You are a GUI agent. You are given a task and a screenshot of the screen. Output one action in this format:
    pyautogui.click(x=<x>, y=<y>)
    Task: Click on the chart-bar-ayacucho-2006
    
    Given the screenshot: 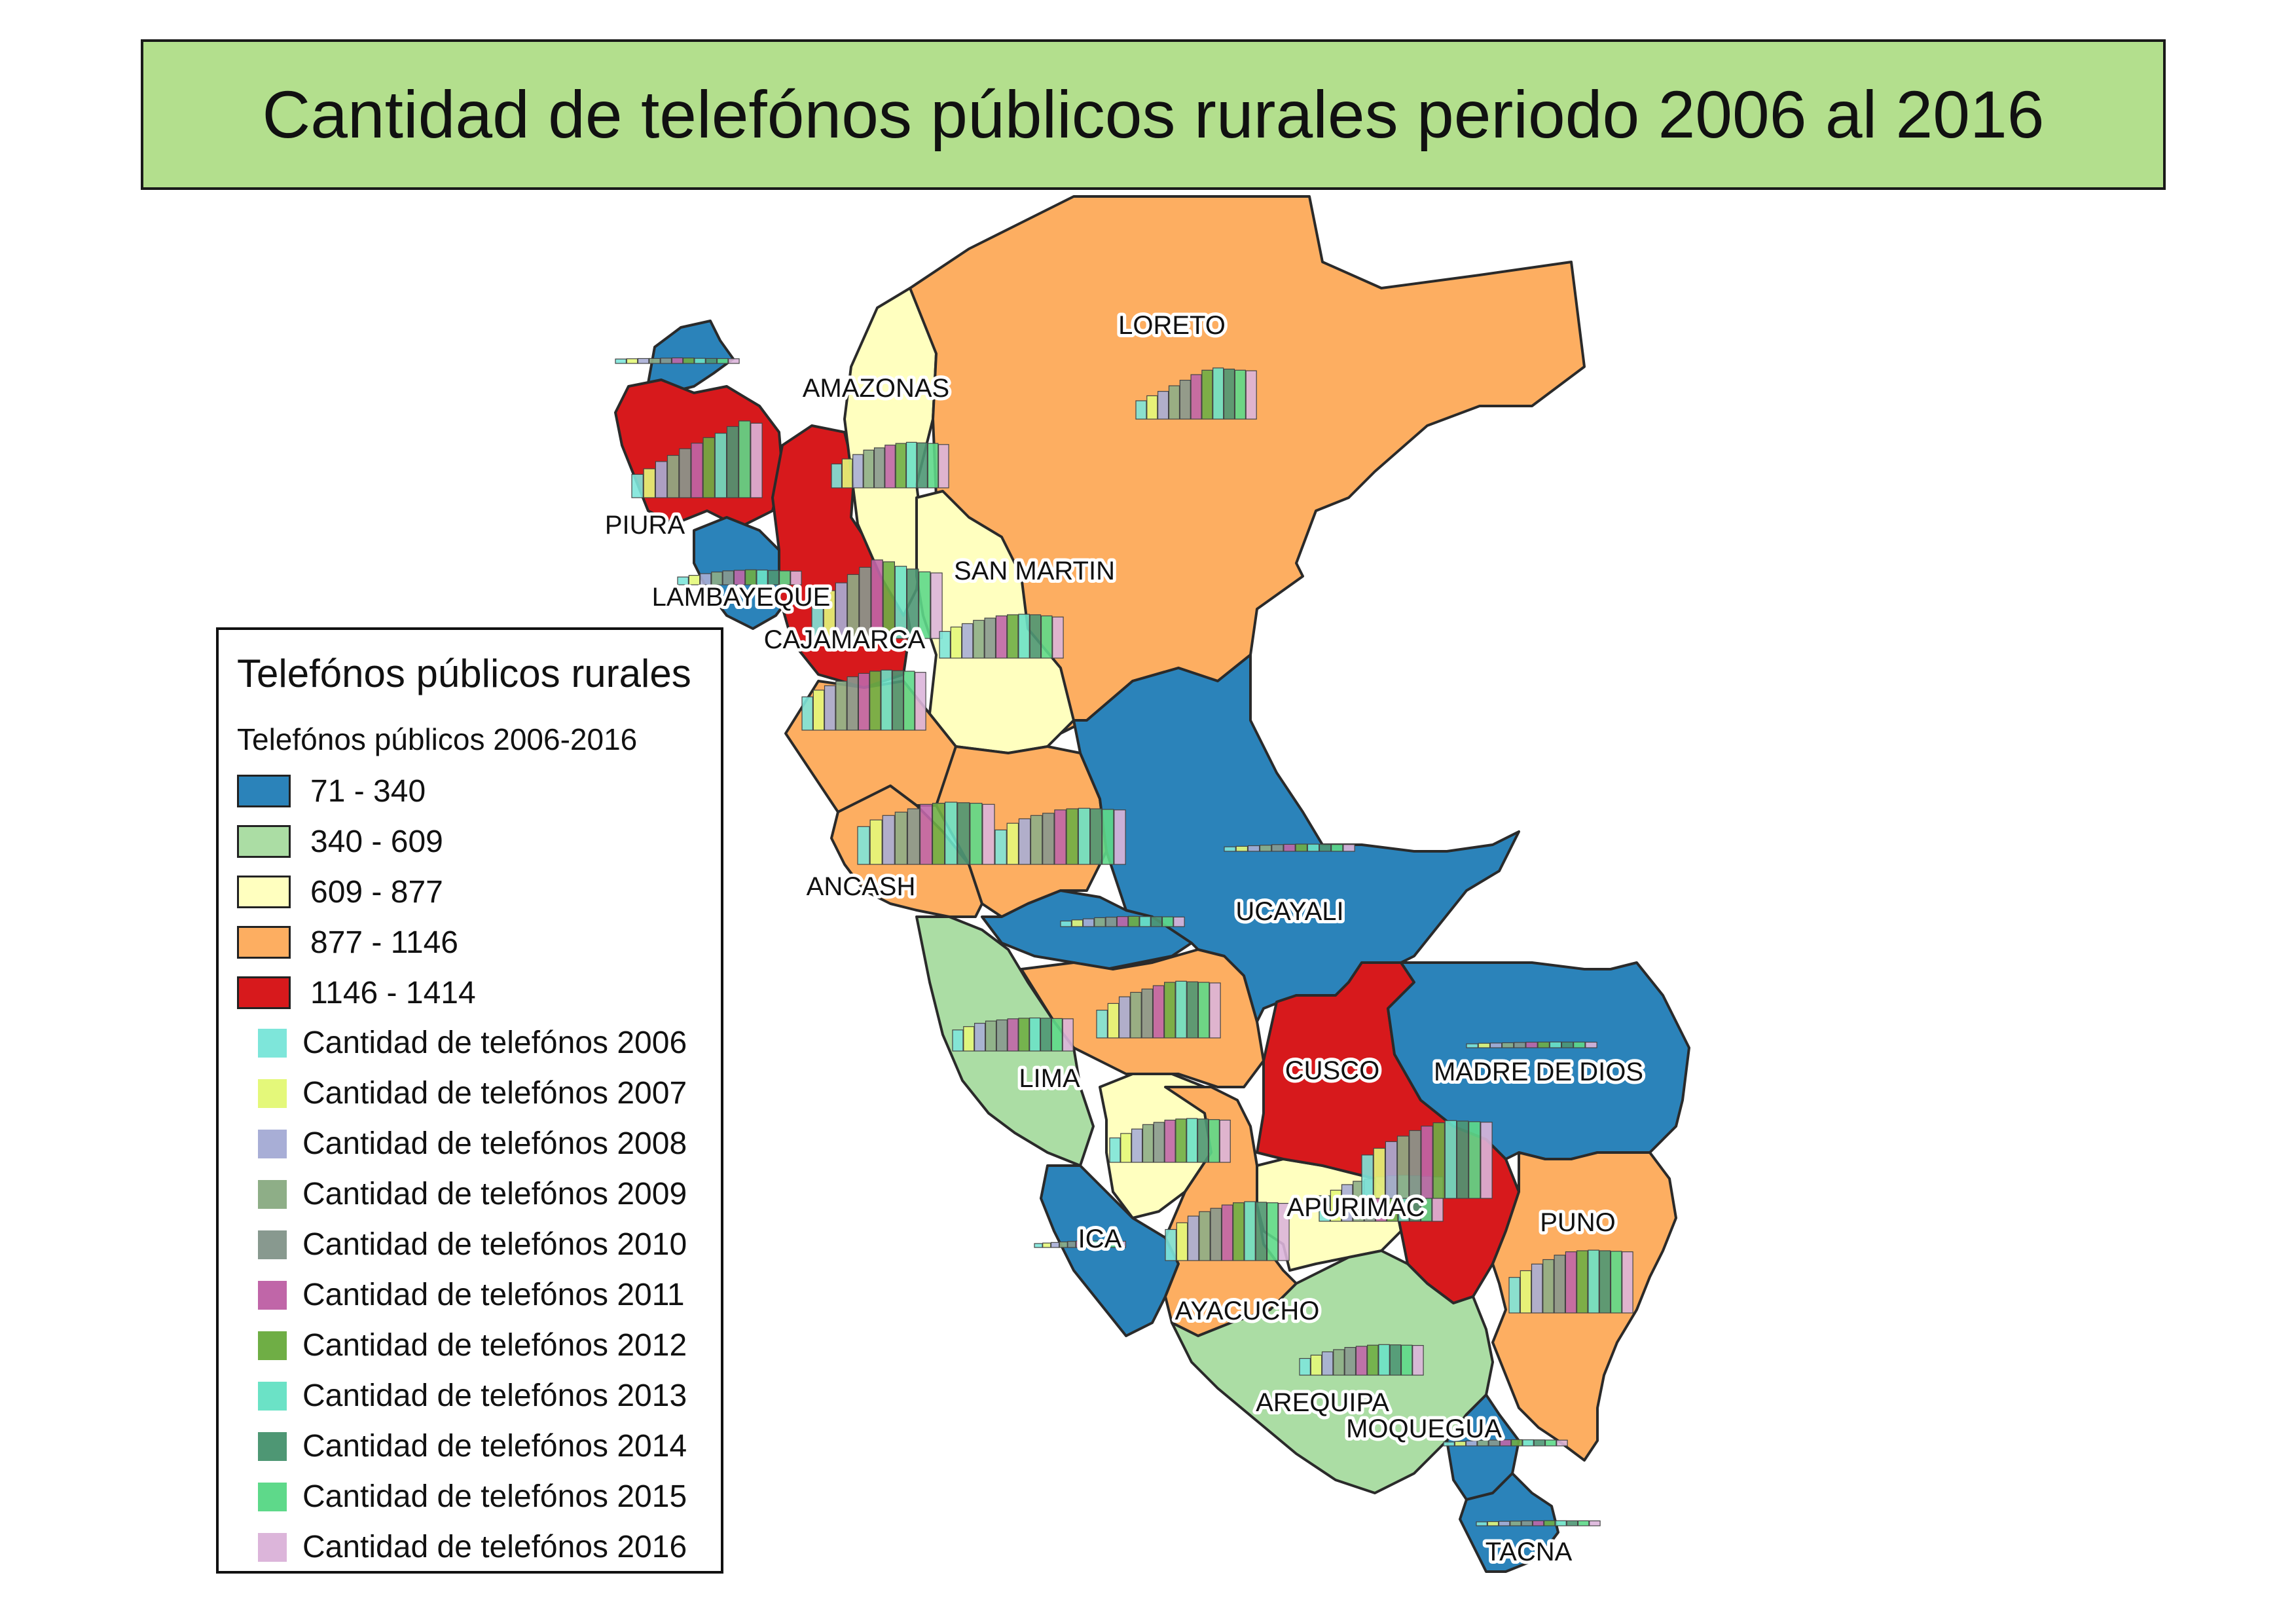 What is the action you would take?
    pyautogui.click(x=1170, y=1244)
    